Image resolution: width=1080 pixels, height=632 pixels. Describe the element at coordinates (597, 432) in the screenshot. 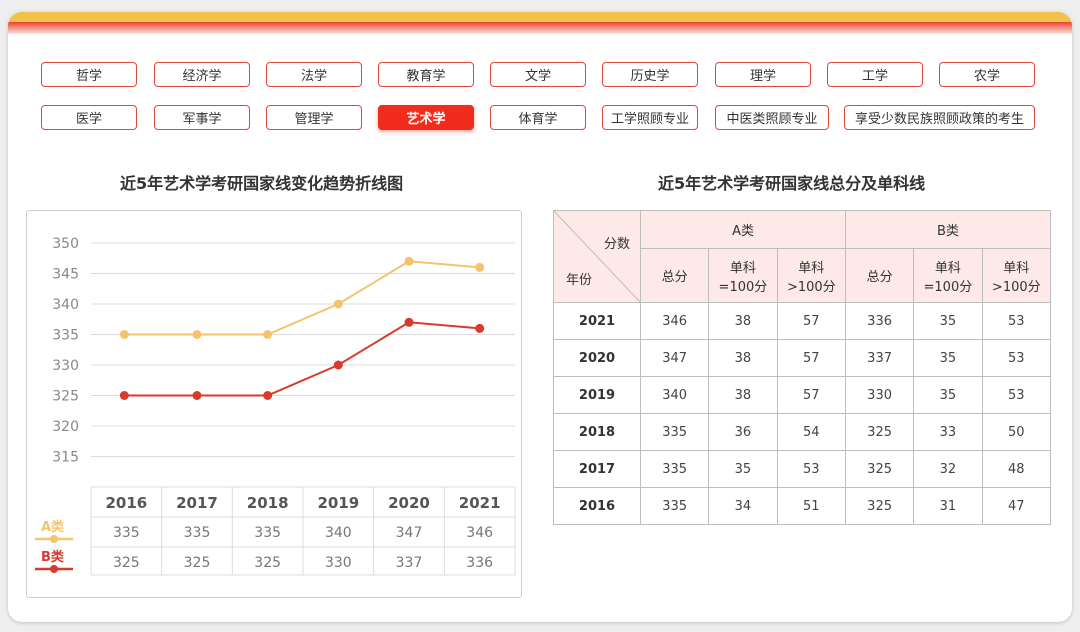

I see `cell-year: 2018` at that location.